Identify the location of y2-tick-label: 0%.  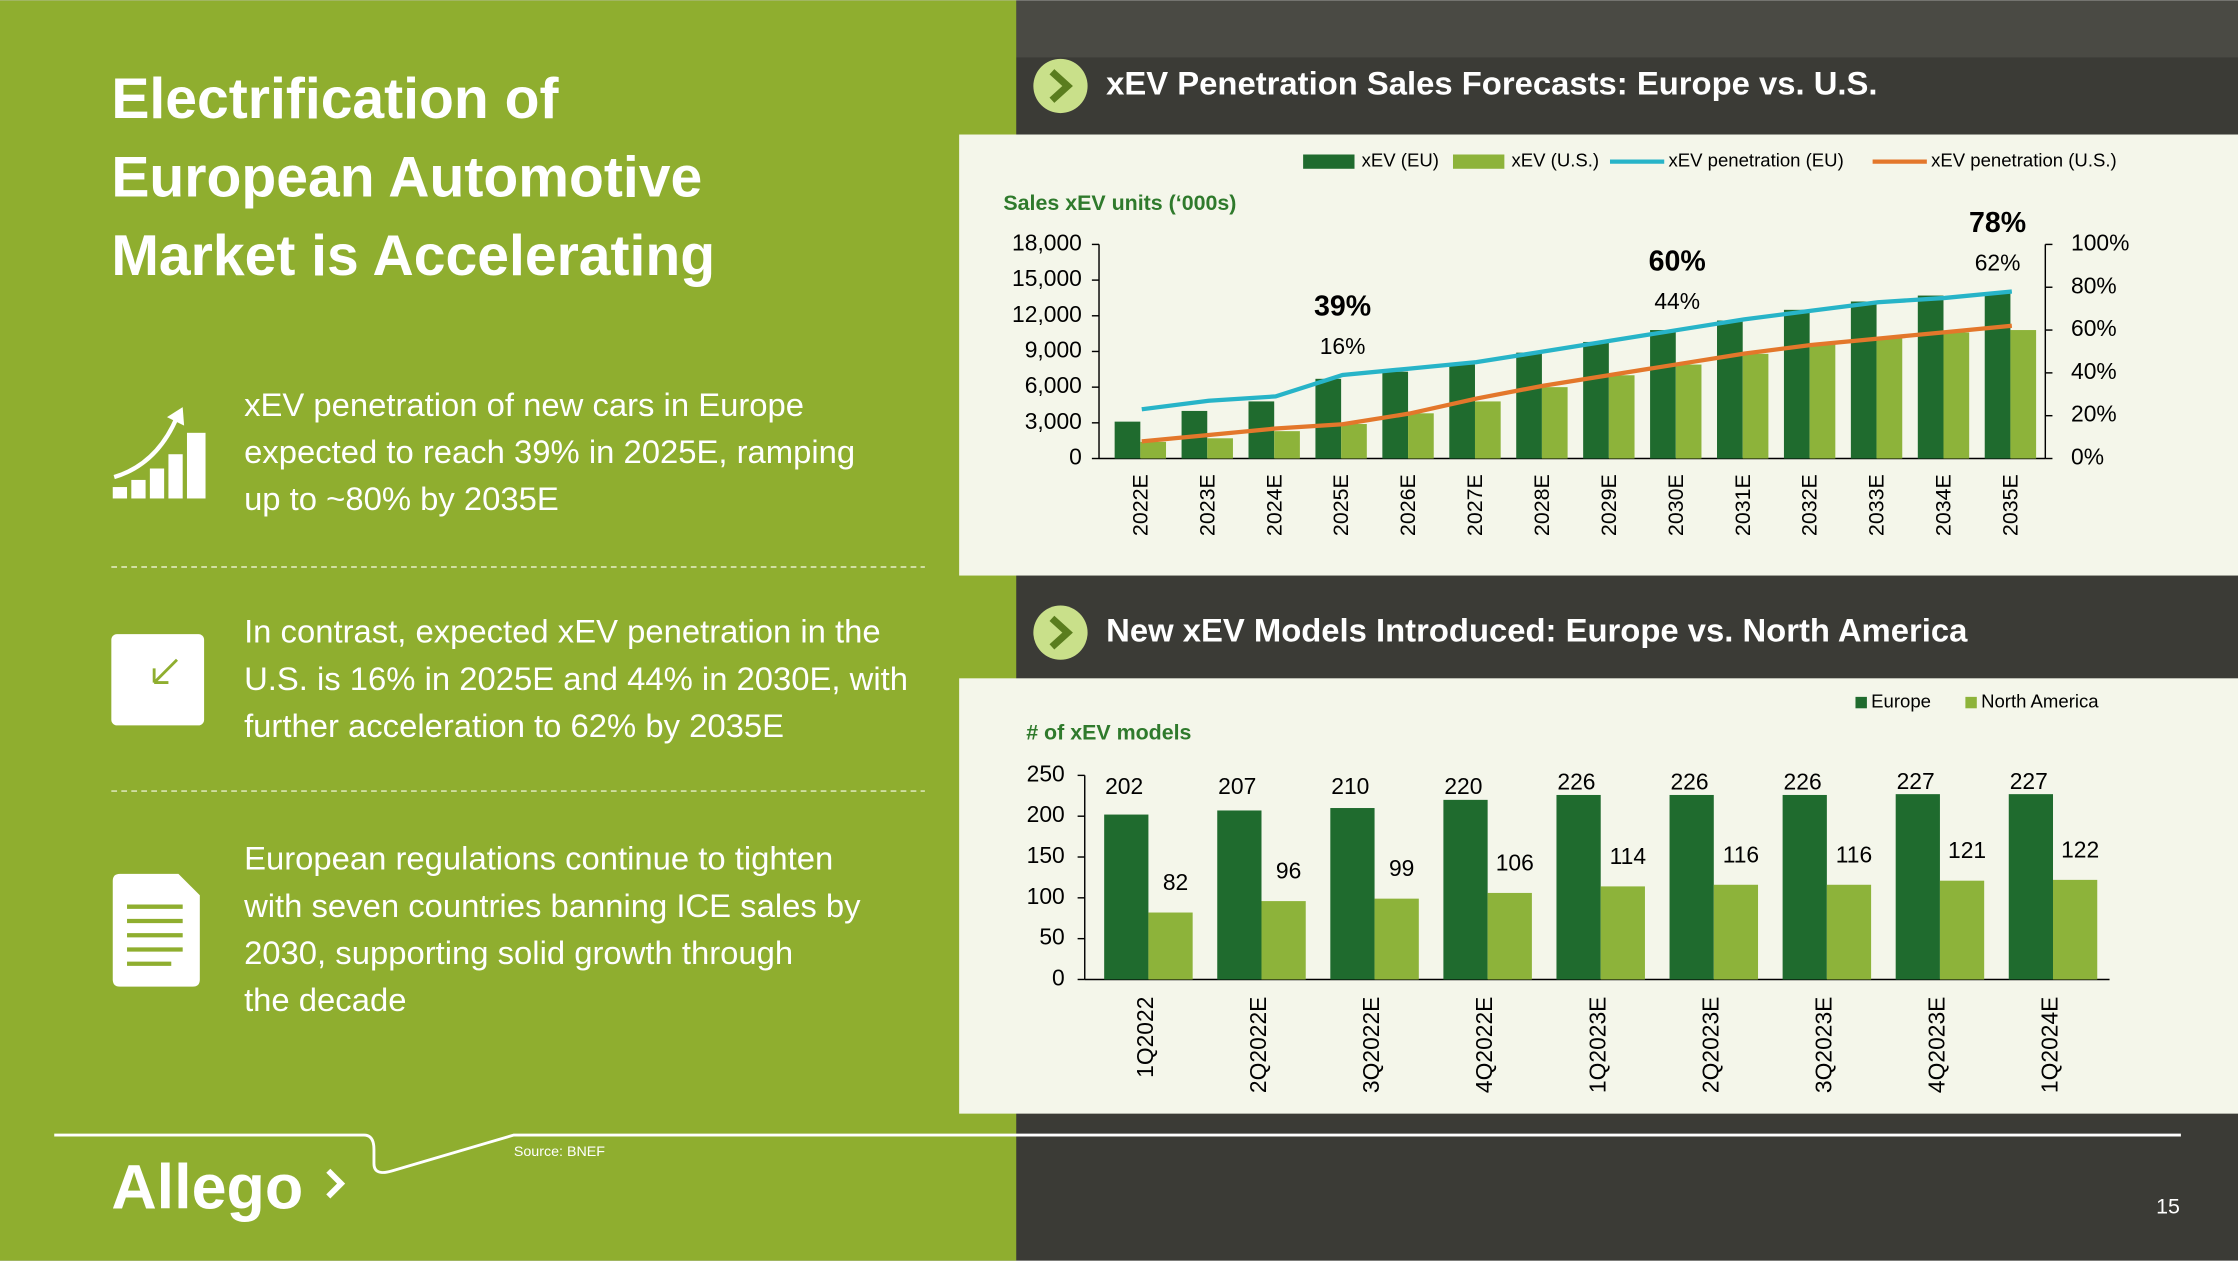
(2087, 457).